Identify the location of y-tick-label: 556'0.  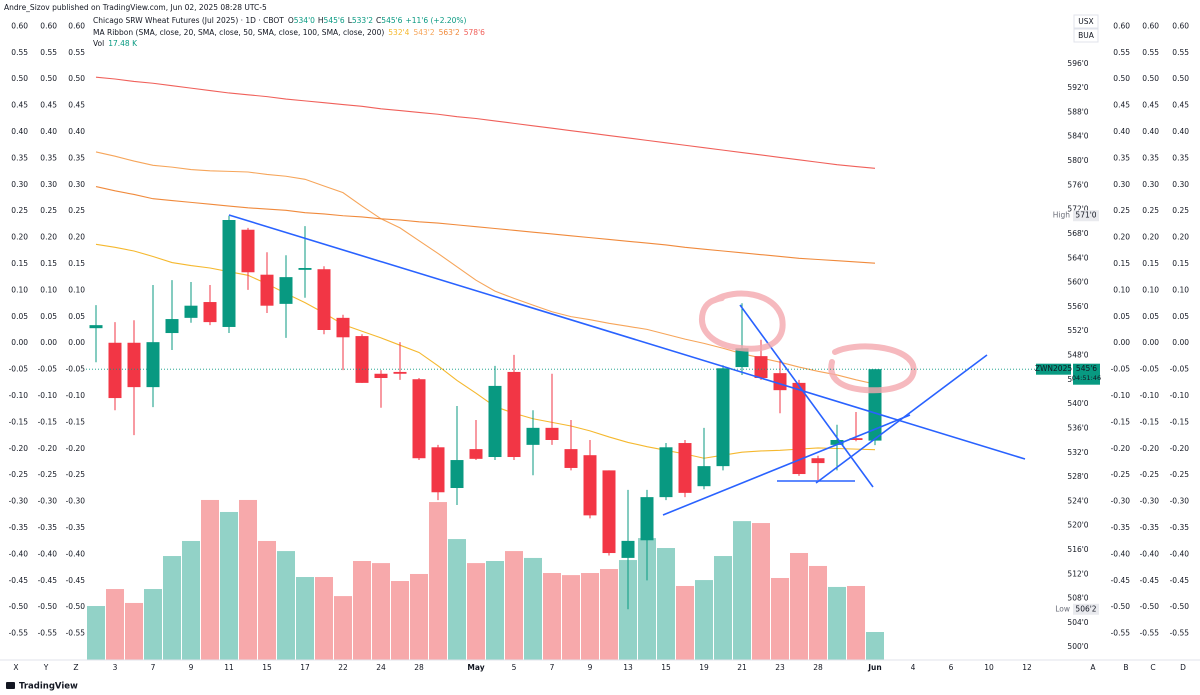
(1077, 306).